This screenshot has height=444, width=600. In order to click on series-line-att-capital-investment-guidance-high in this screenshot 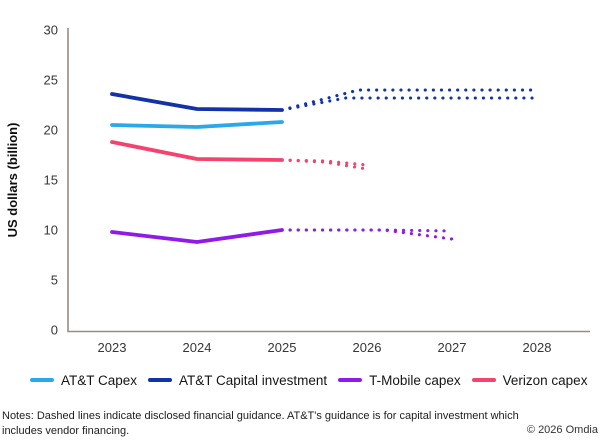, I will do `click(409, 100)`.